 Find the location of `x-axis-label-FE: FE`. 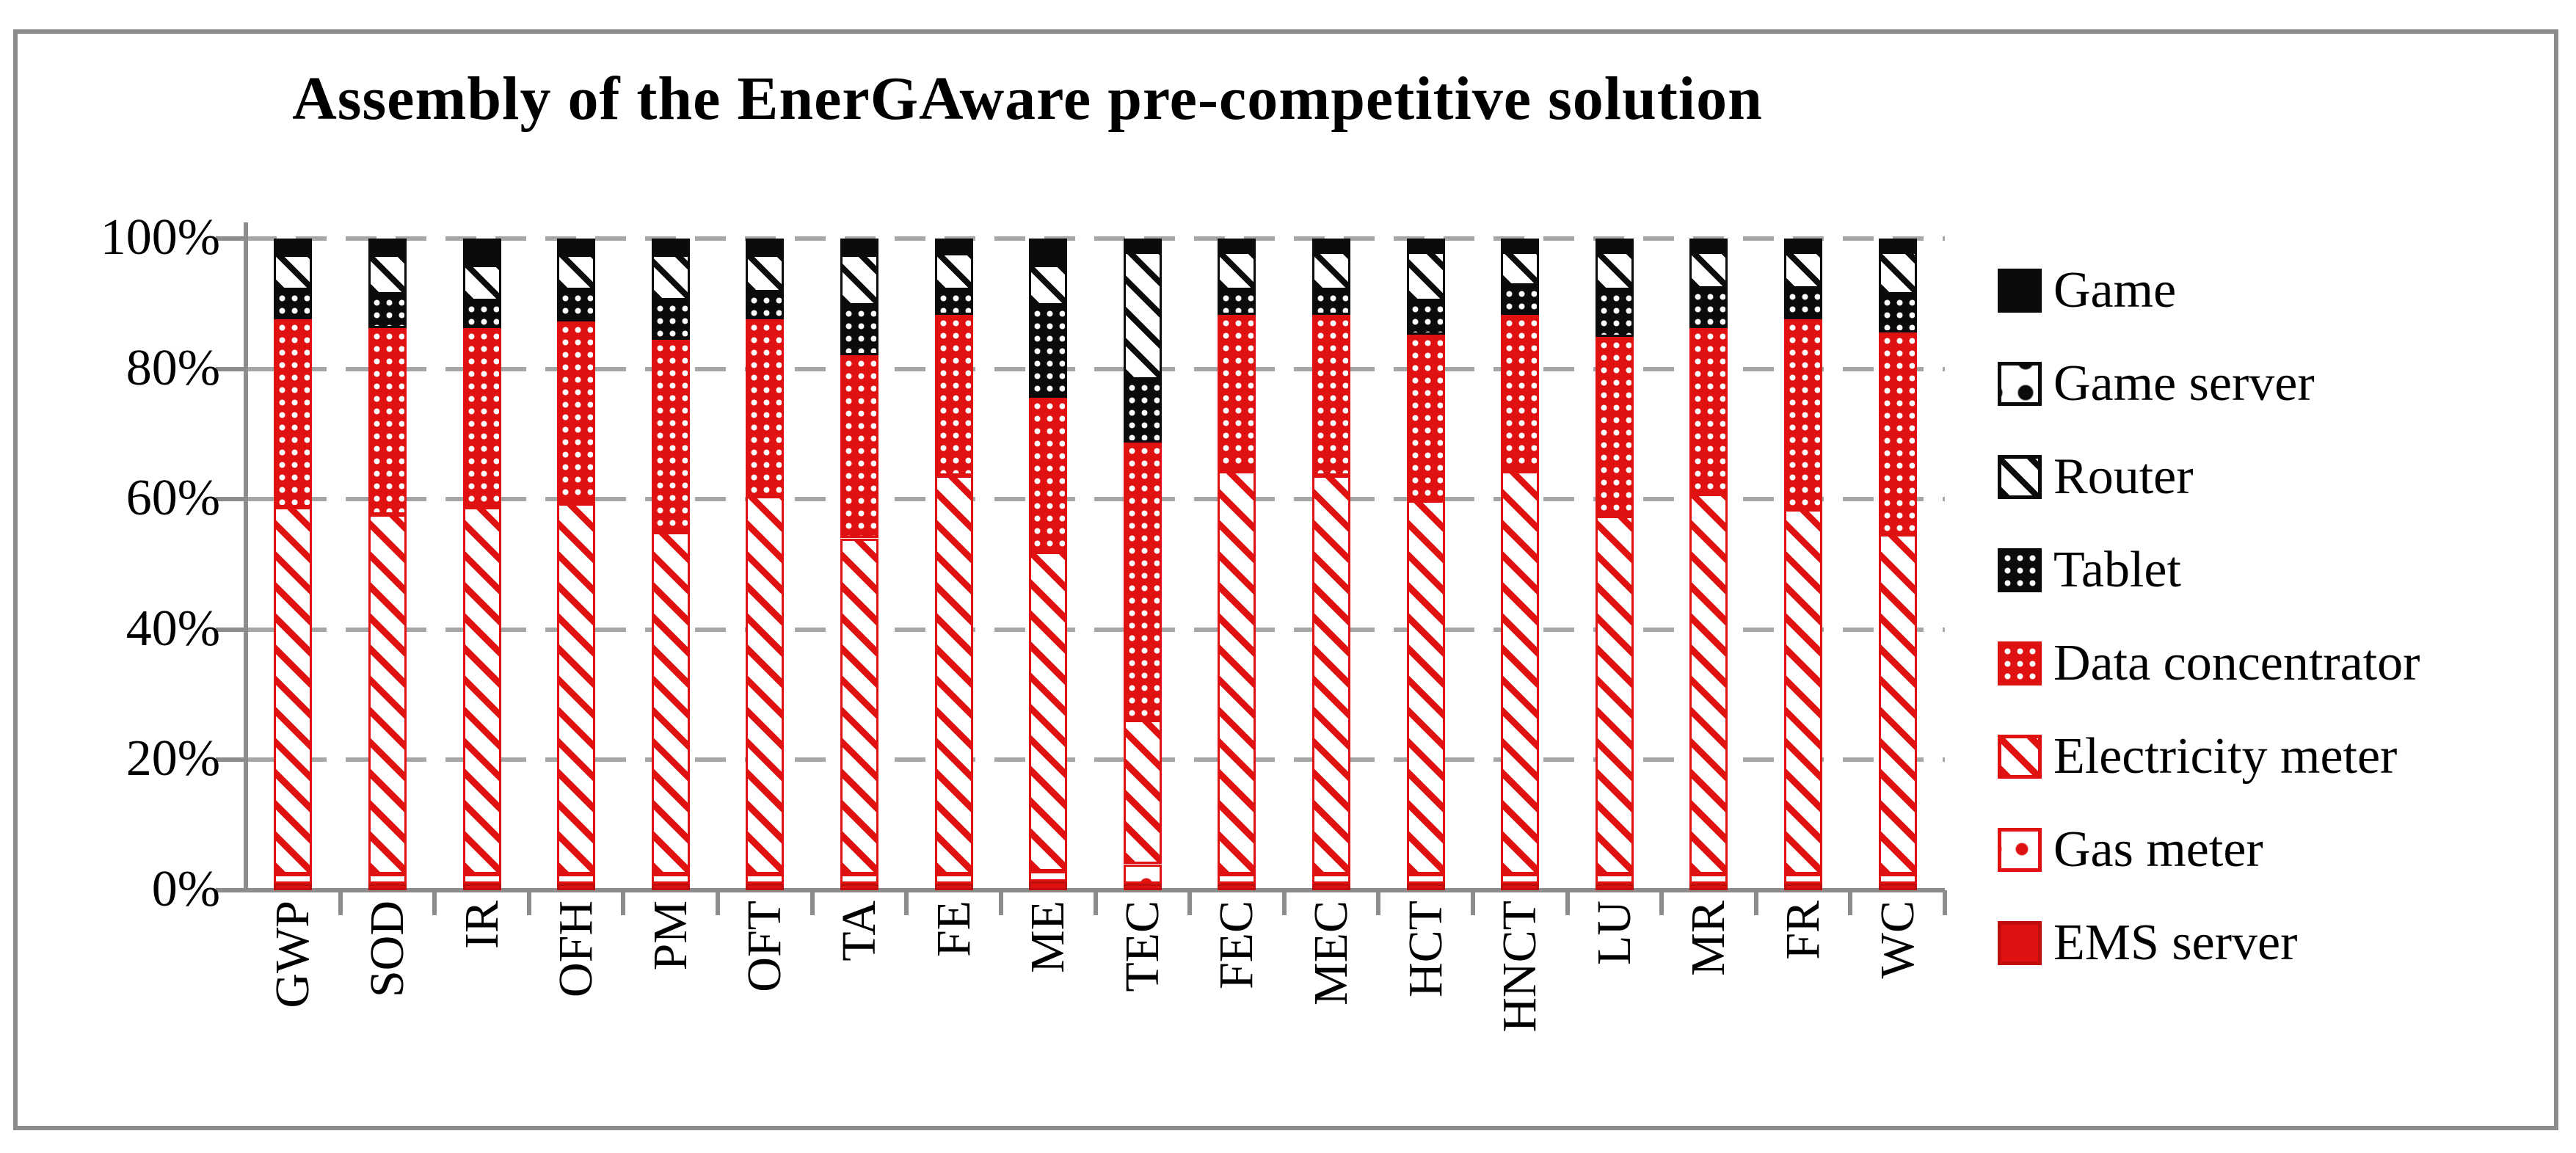

x-axis-label-FE: FE is located at coordinates (953, 1025).